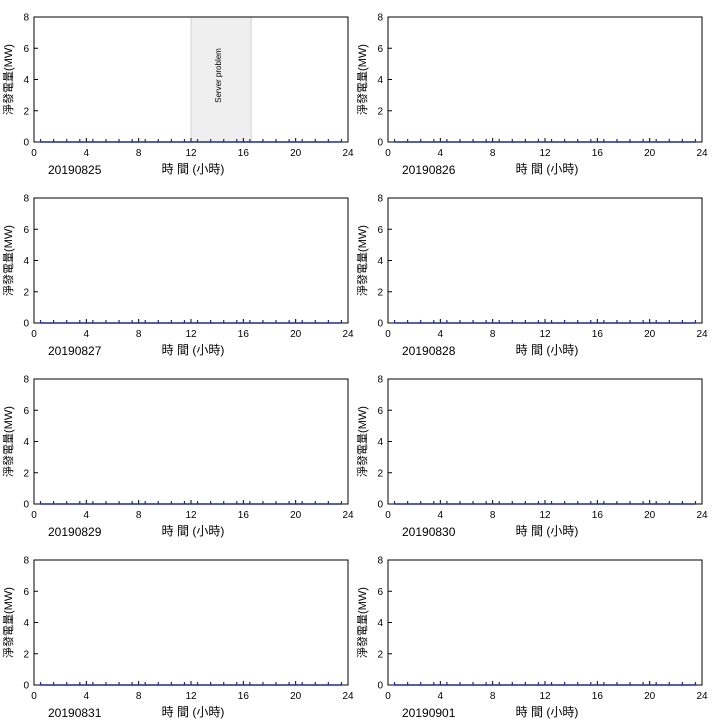  I want to click on date-label: 20190827, so click(75, 351).